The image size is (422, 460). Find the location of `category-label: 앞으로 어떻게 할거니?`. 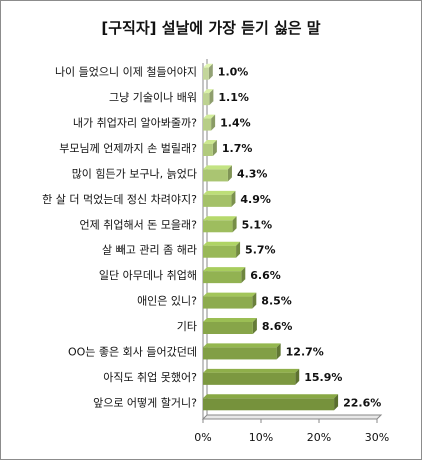

category-label: 앞으로 어떻게 할거니? is located at coordinates (145, 402).